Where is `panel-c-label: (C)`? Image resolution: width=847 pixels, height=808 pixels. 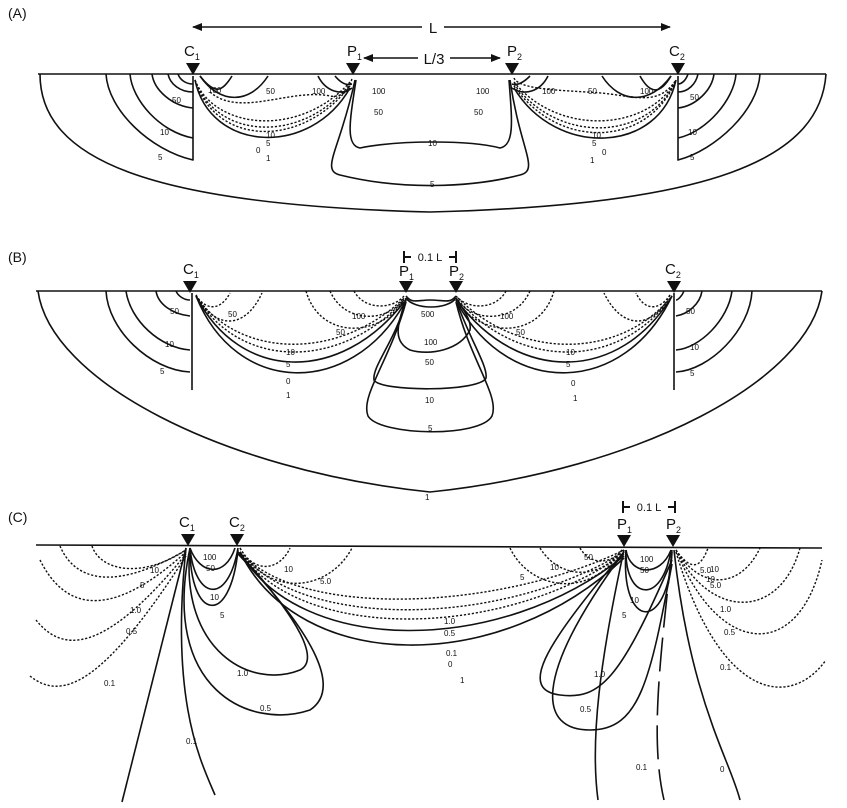
panel-c-label: (C) is located at coordinates (17, 517).